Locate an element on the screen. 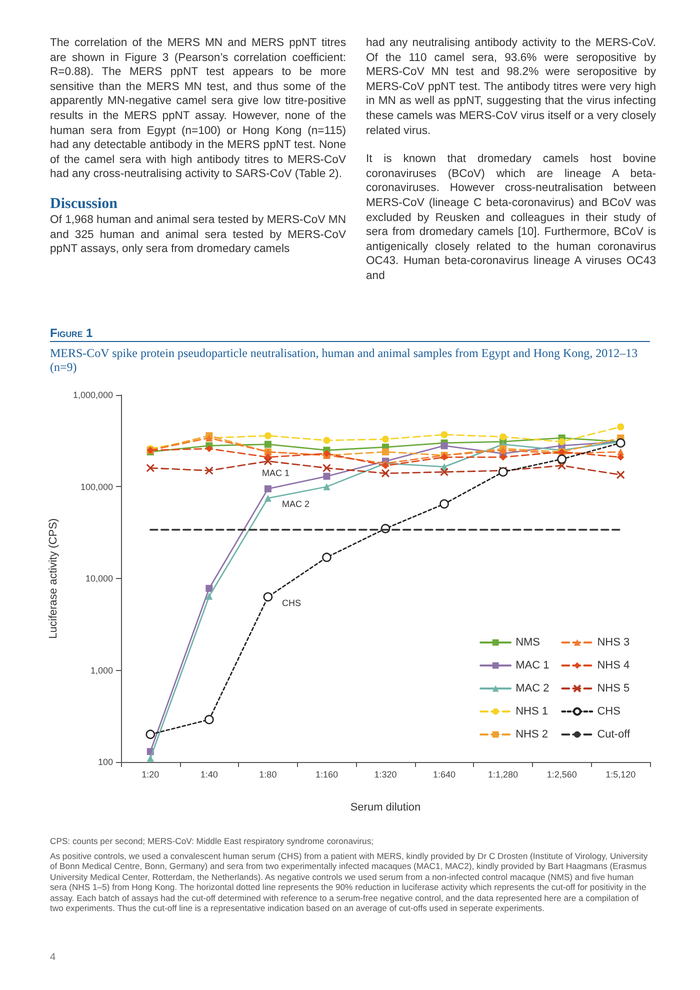  y-tick-label: 10,000 is located at coordinates (99, 579).